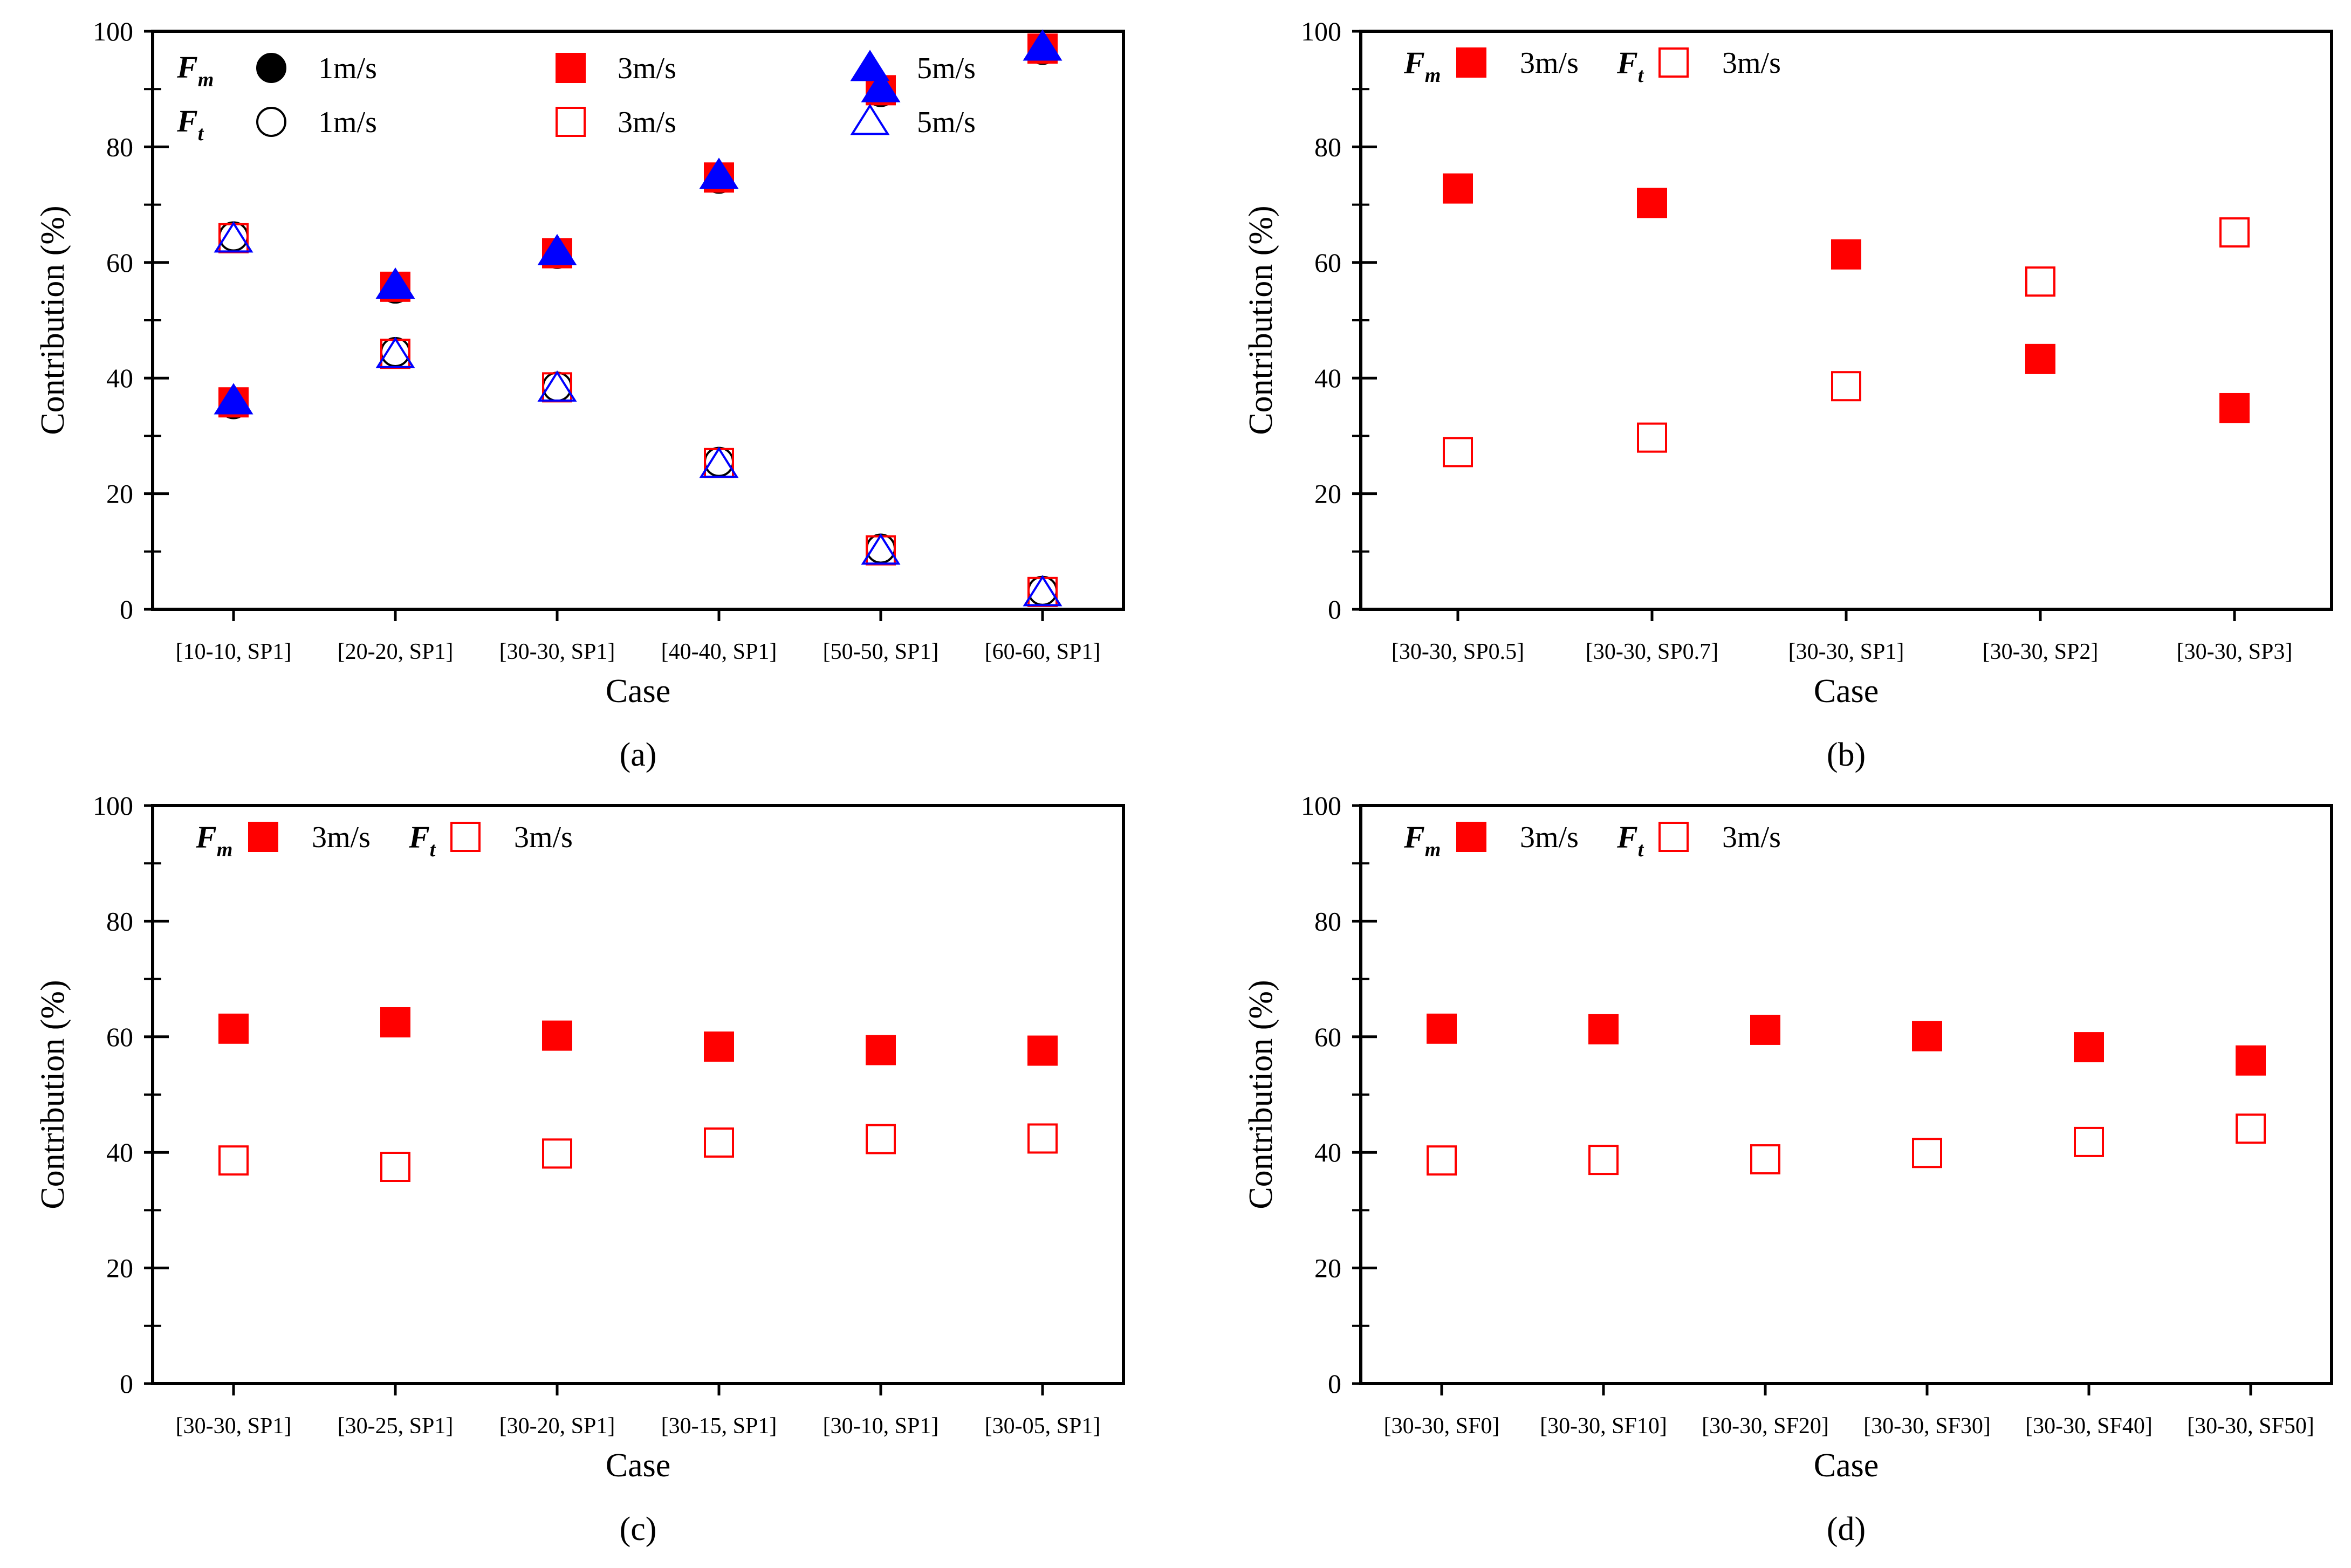  What do you see at coordinates (2250, 1426) in the screenshot?
I see `x-tick-label: [30-30, SF50]` at bounding box center [2250, 1426].